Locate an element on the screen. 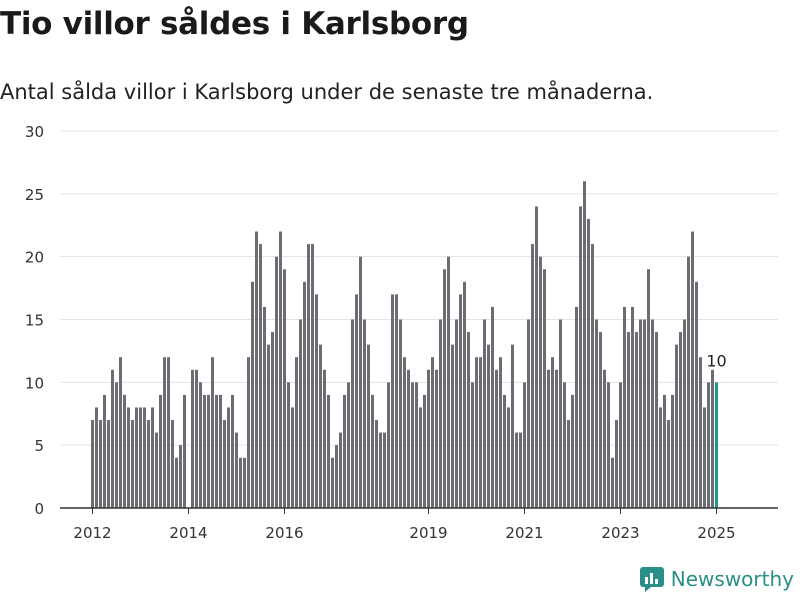 The height and width of the screenshot is (600, 800). y-tick-label: 0 is located at coordinates (39, 509).